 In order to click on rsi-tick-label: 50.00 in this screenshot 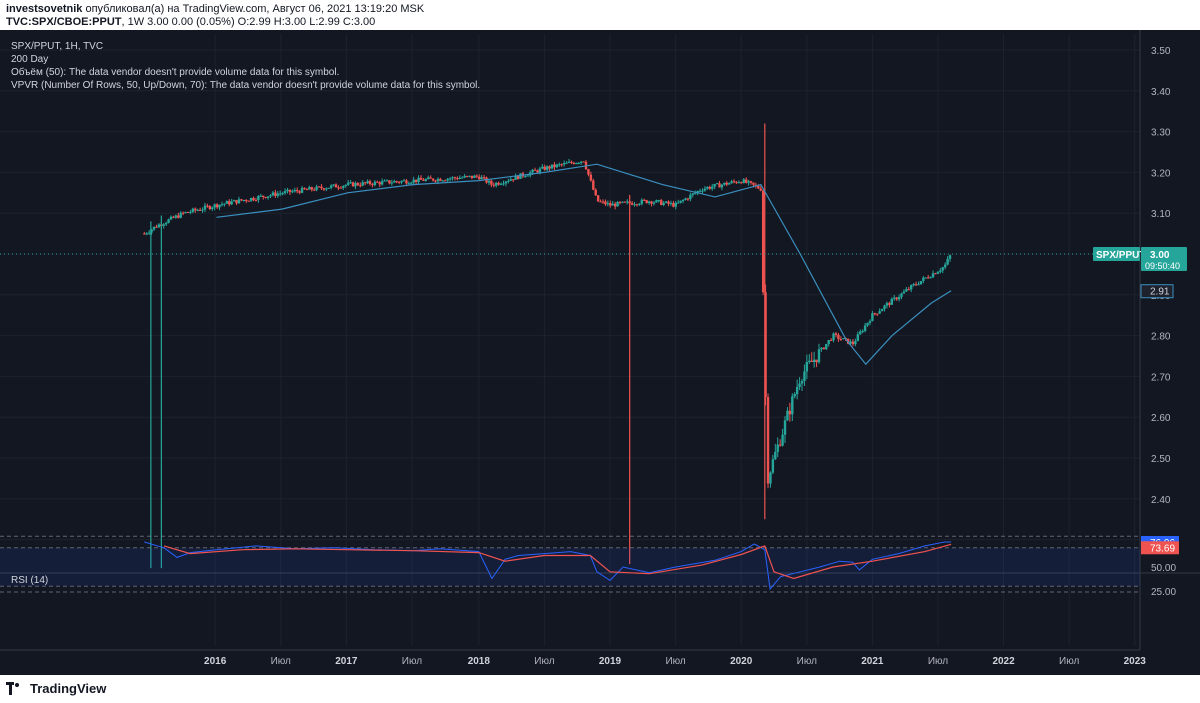, I will do `click(1163, 568)`.